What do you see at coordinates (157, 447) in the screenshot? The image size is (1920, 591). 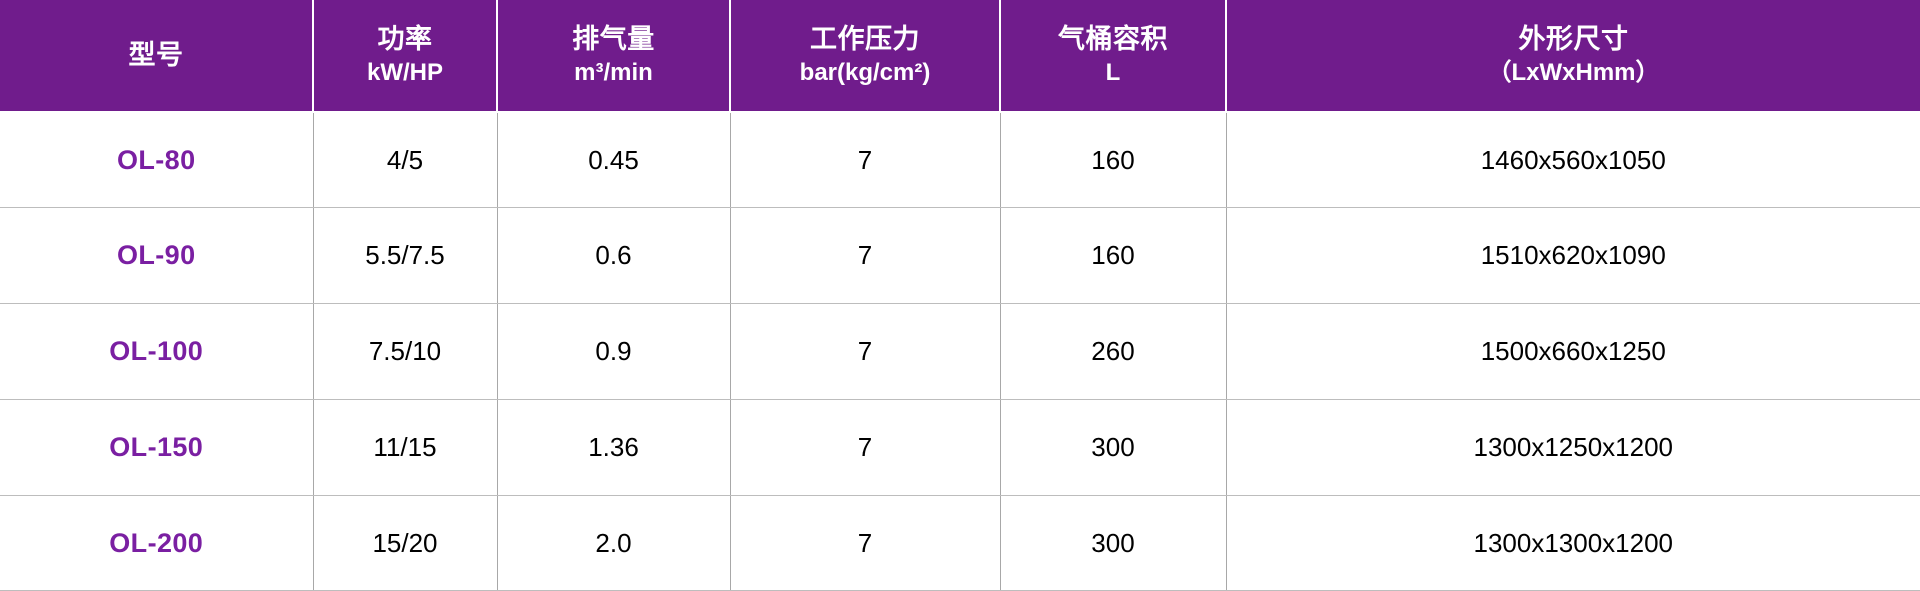 I see `cell-model: OL-150` at bounding box center [157, 447].